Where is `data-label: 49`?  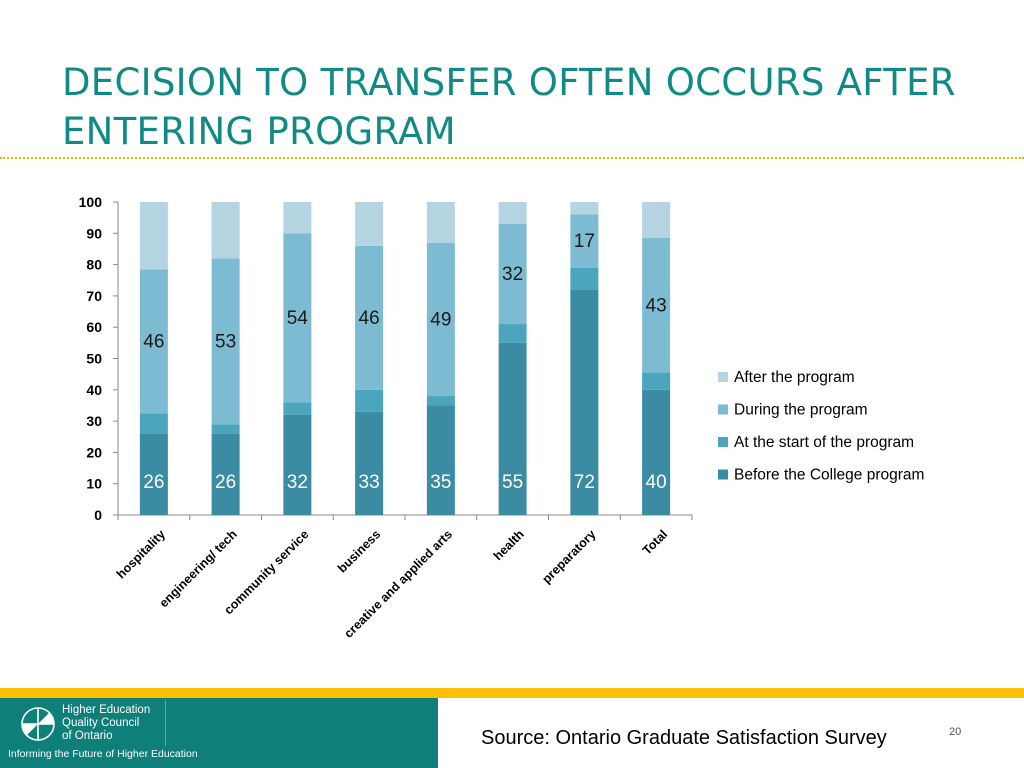
data-label: 49 is located at coordinates (440, 319).